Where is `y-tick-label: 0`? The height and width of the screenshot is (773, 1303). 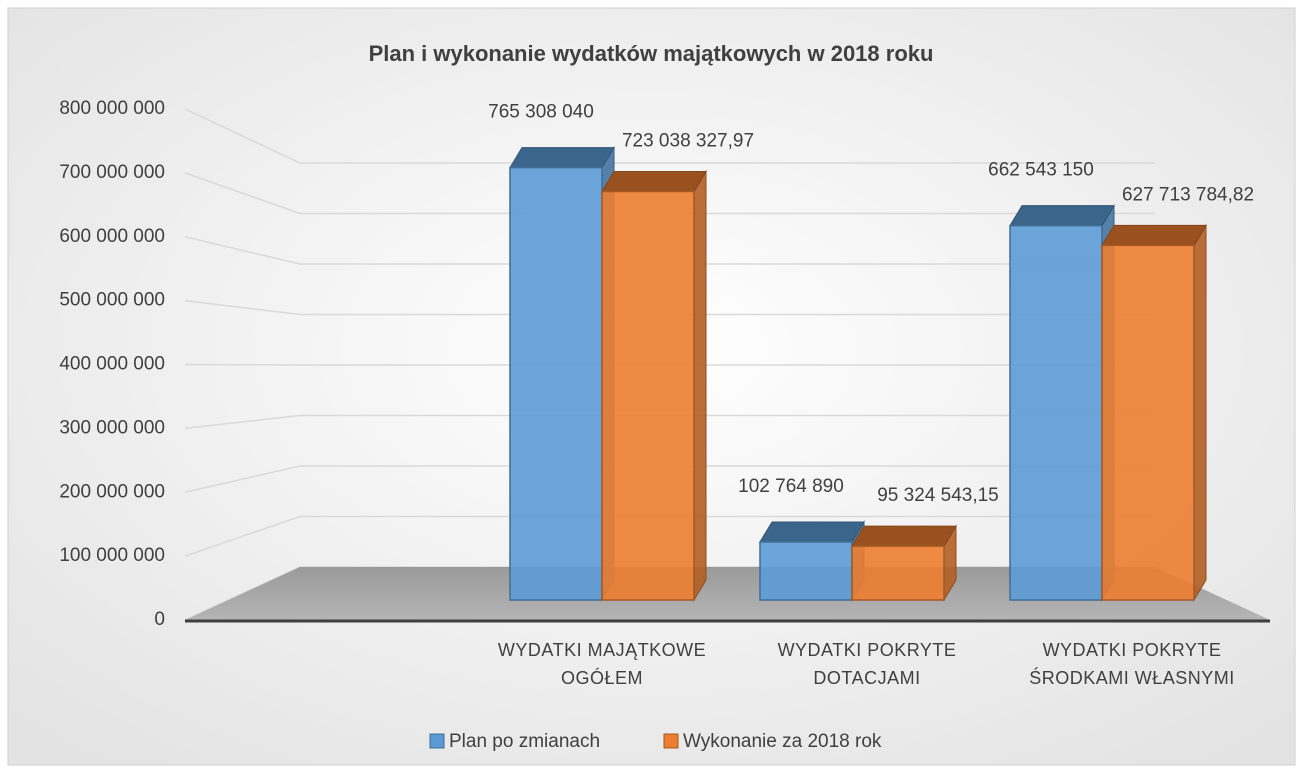 y-tick-label: 0 is located at coordinates (159, 619).